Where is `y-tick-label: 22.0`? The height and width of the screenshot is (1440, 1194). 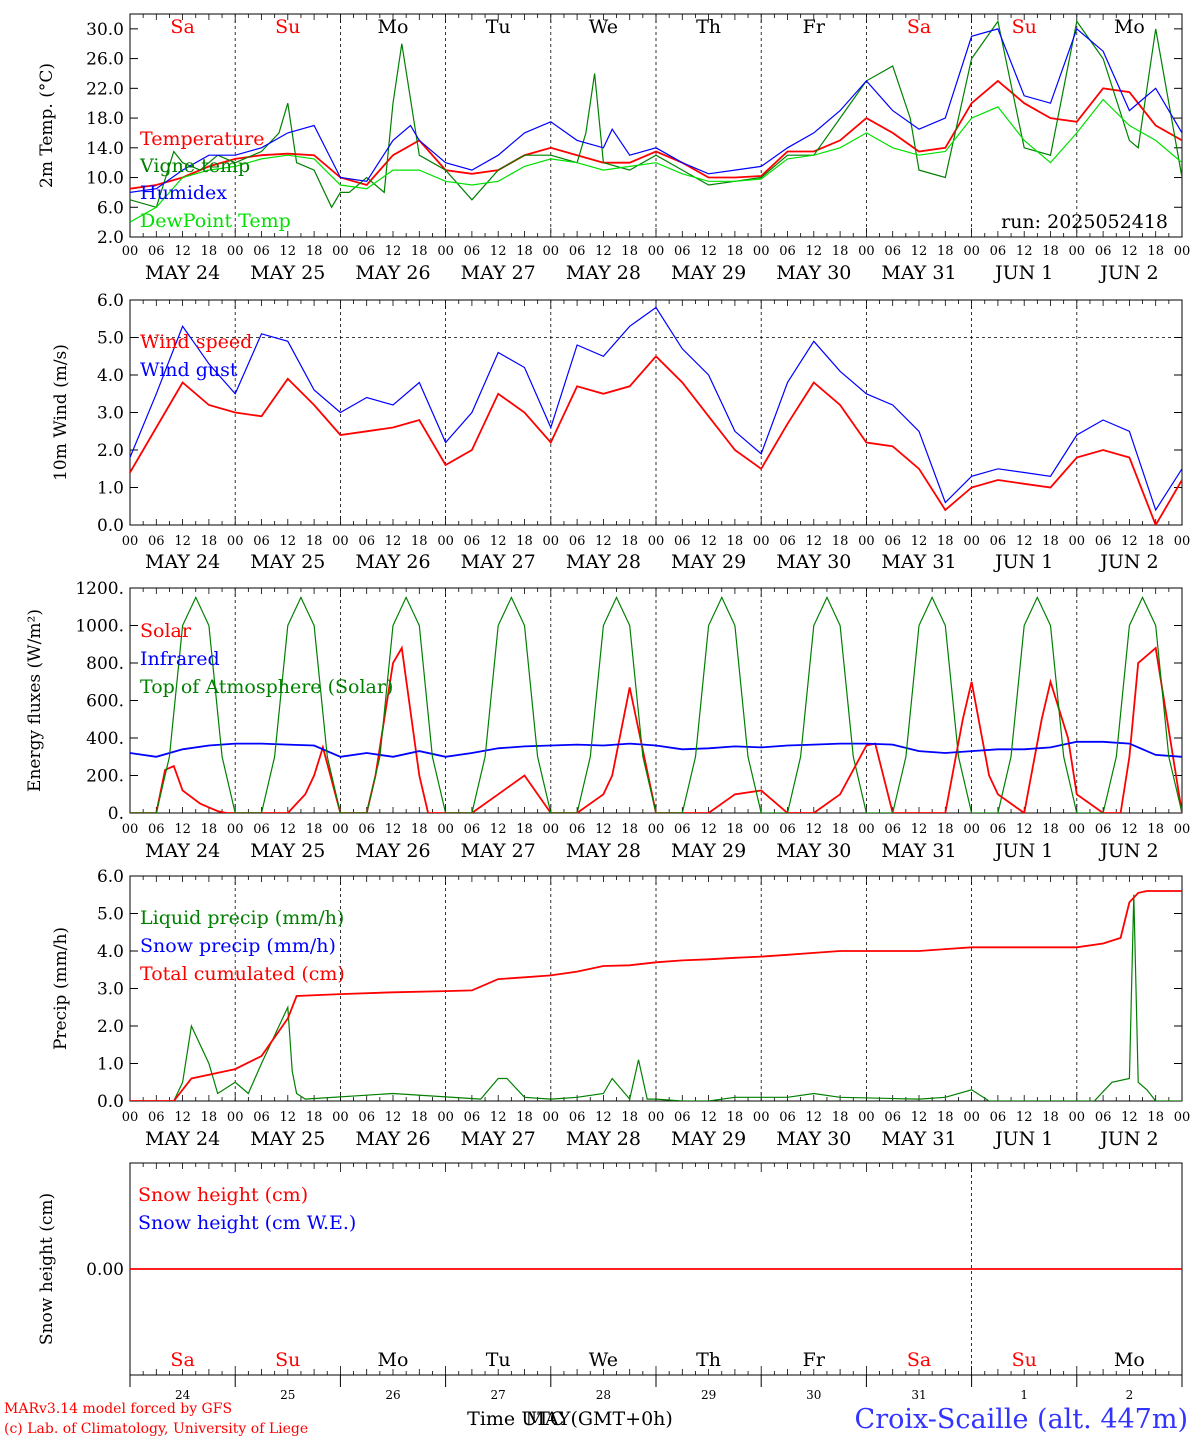 y-tick-label: 22.0 is located at coordinates (105, 89).